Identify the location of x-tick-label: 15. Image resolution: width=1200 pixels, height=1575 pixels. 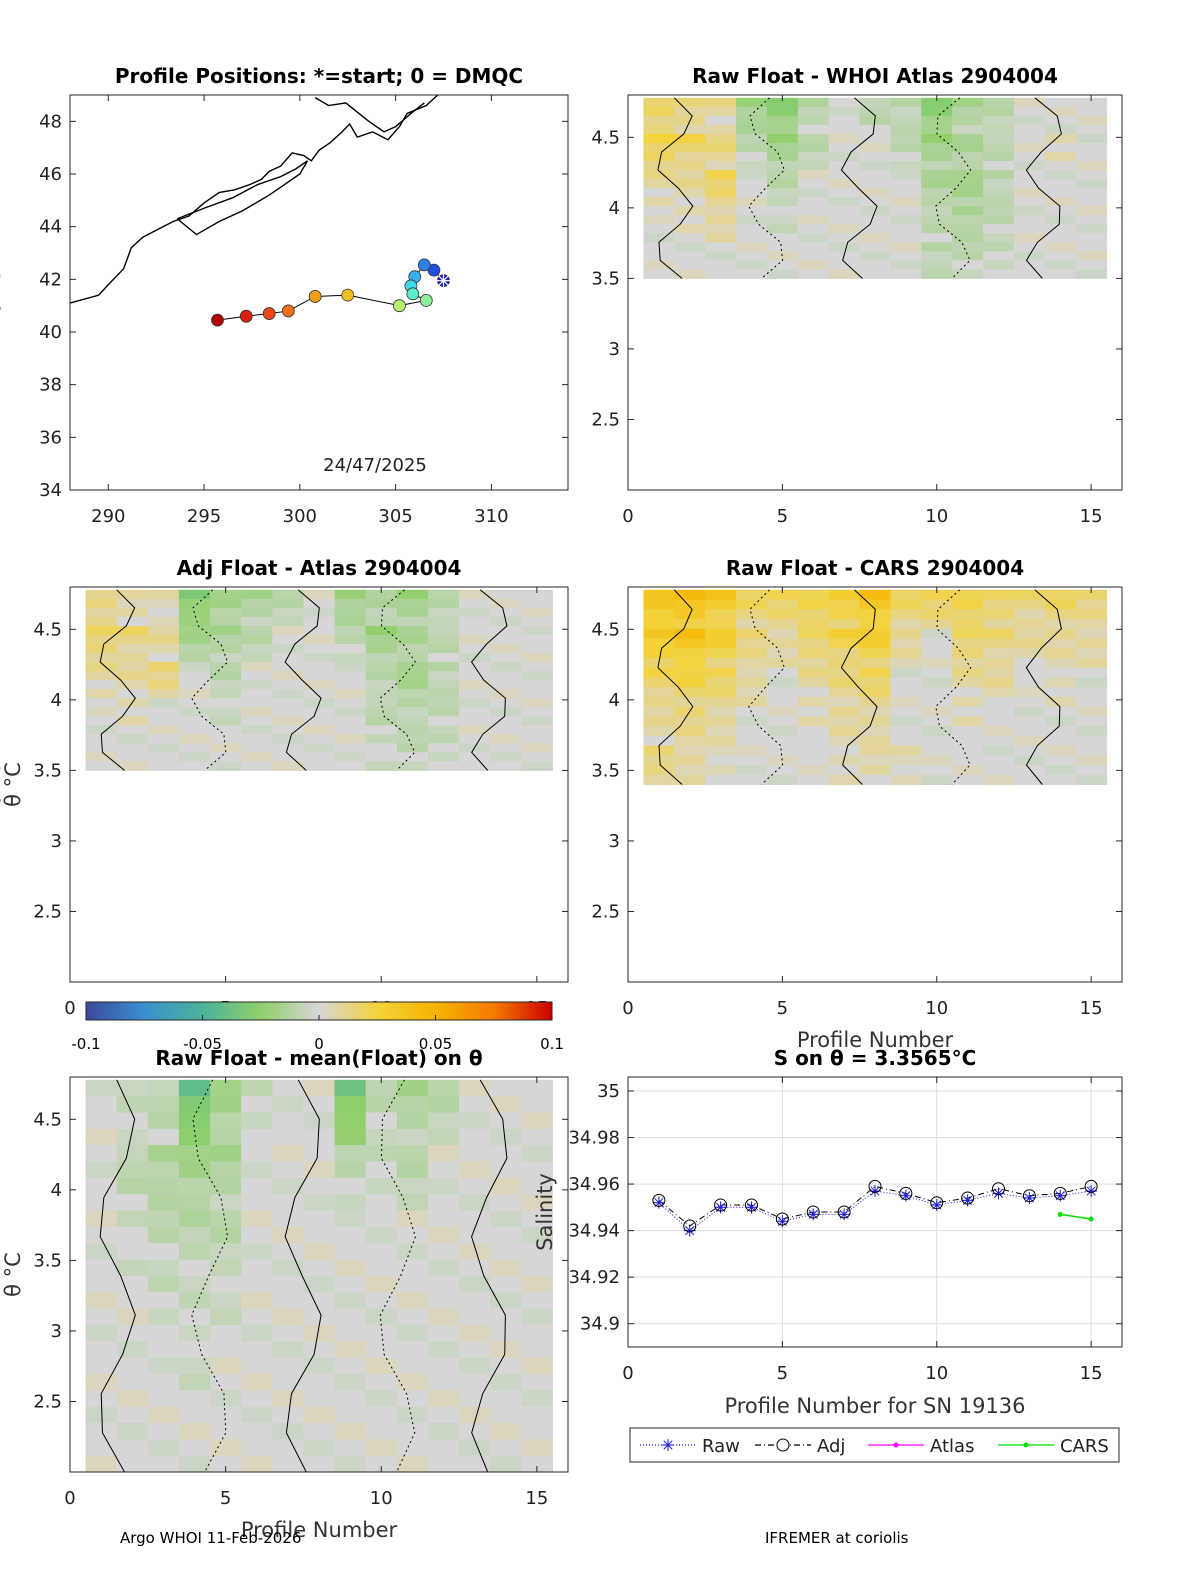
(1091, 1373).